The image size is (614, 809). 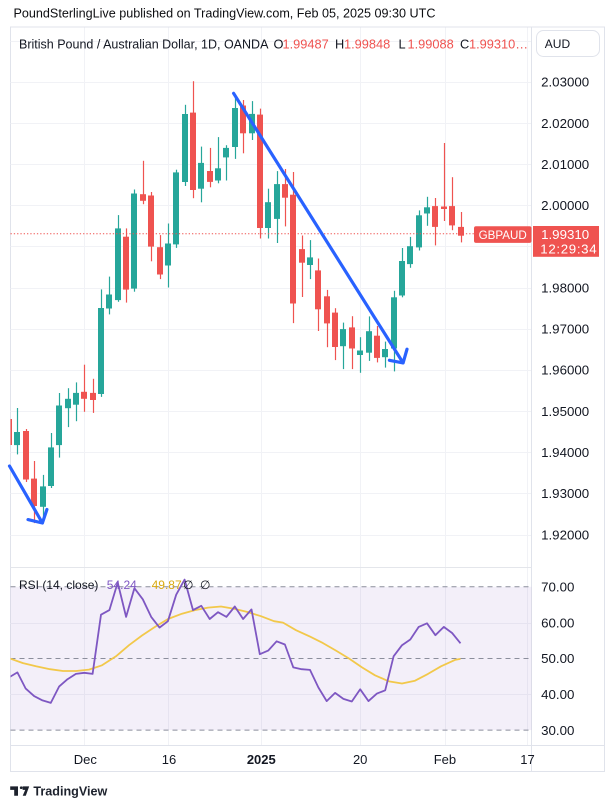 What do you see at coordinates (279, 44) in the screenshot?
I see `svg-text: O` at bounding box center [279, 44].